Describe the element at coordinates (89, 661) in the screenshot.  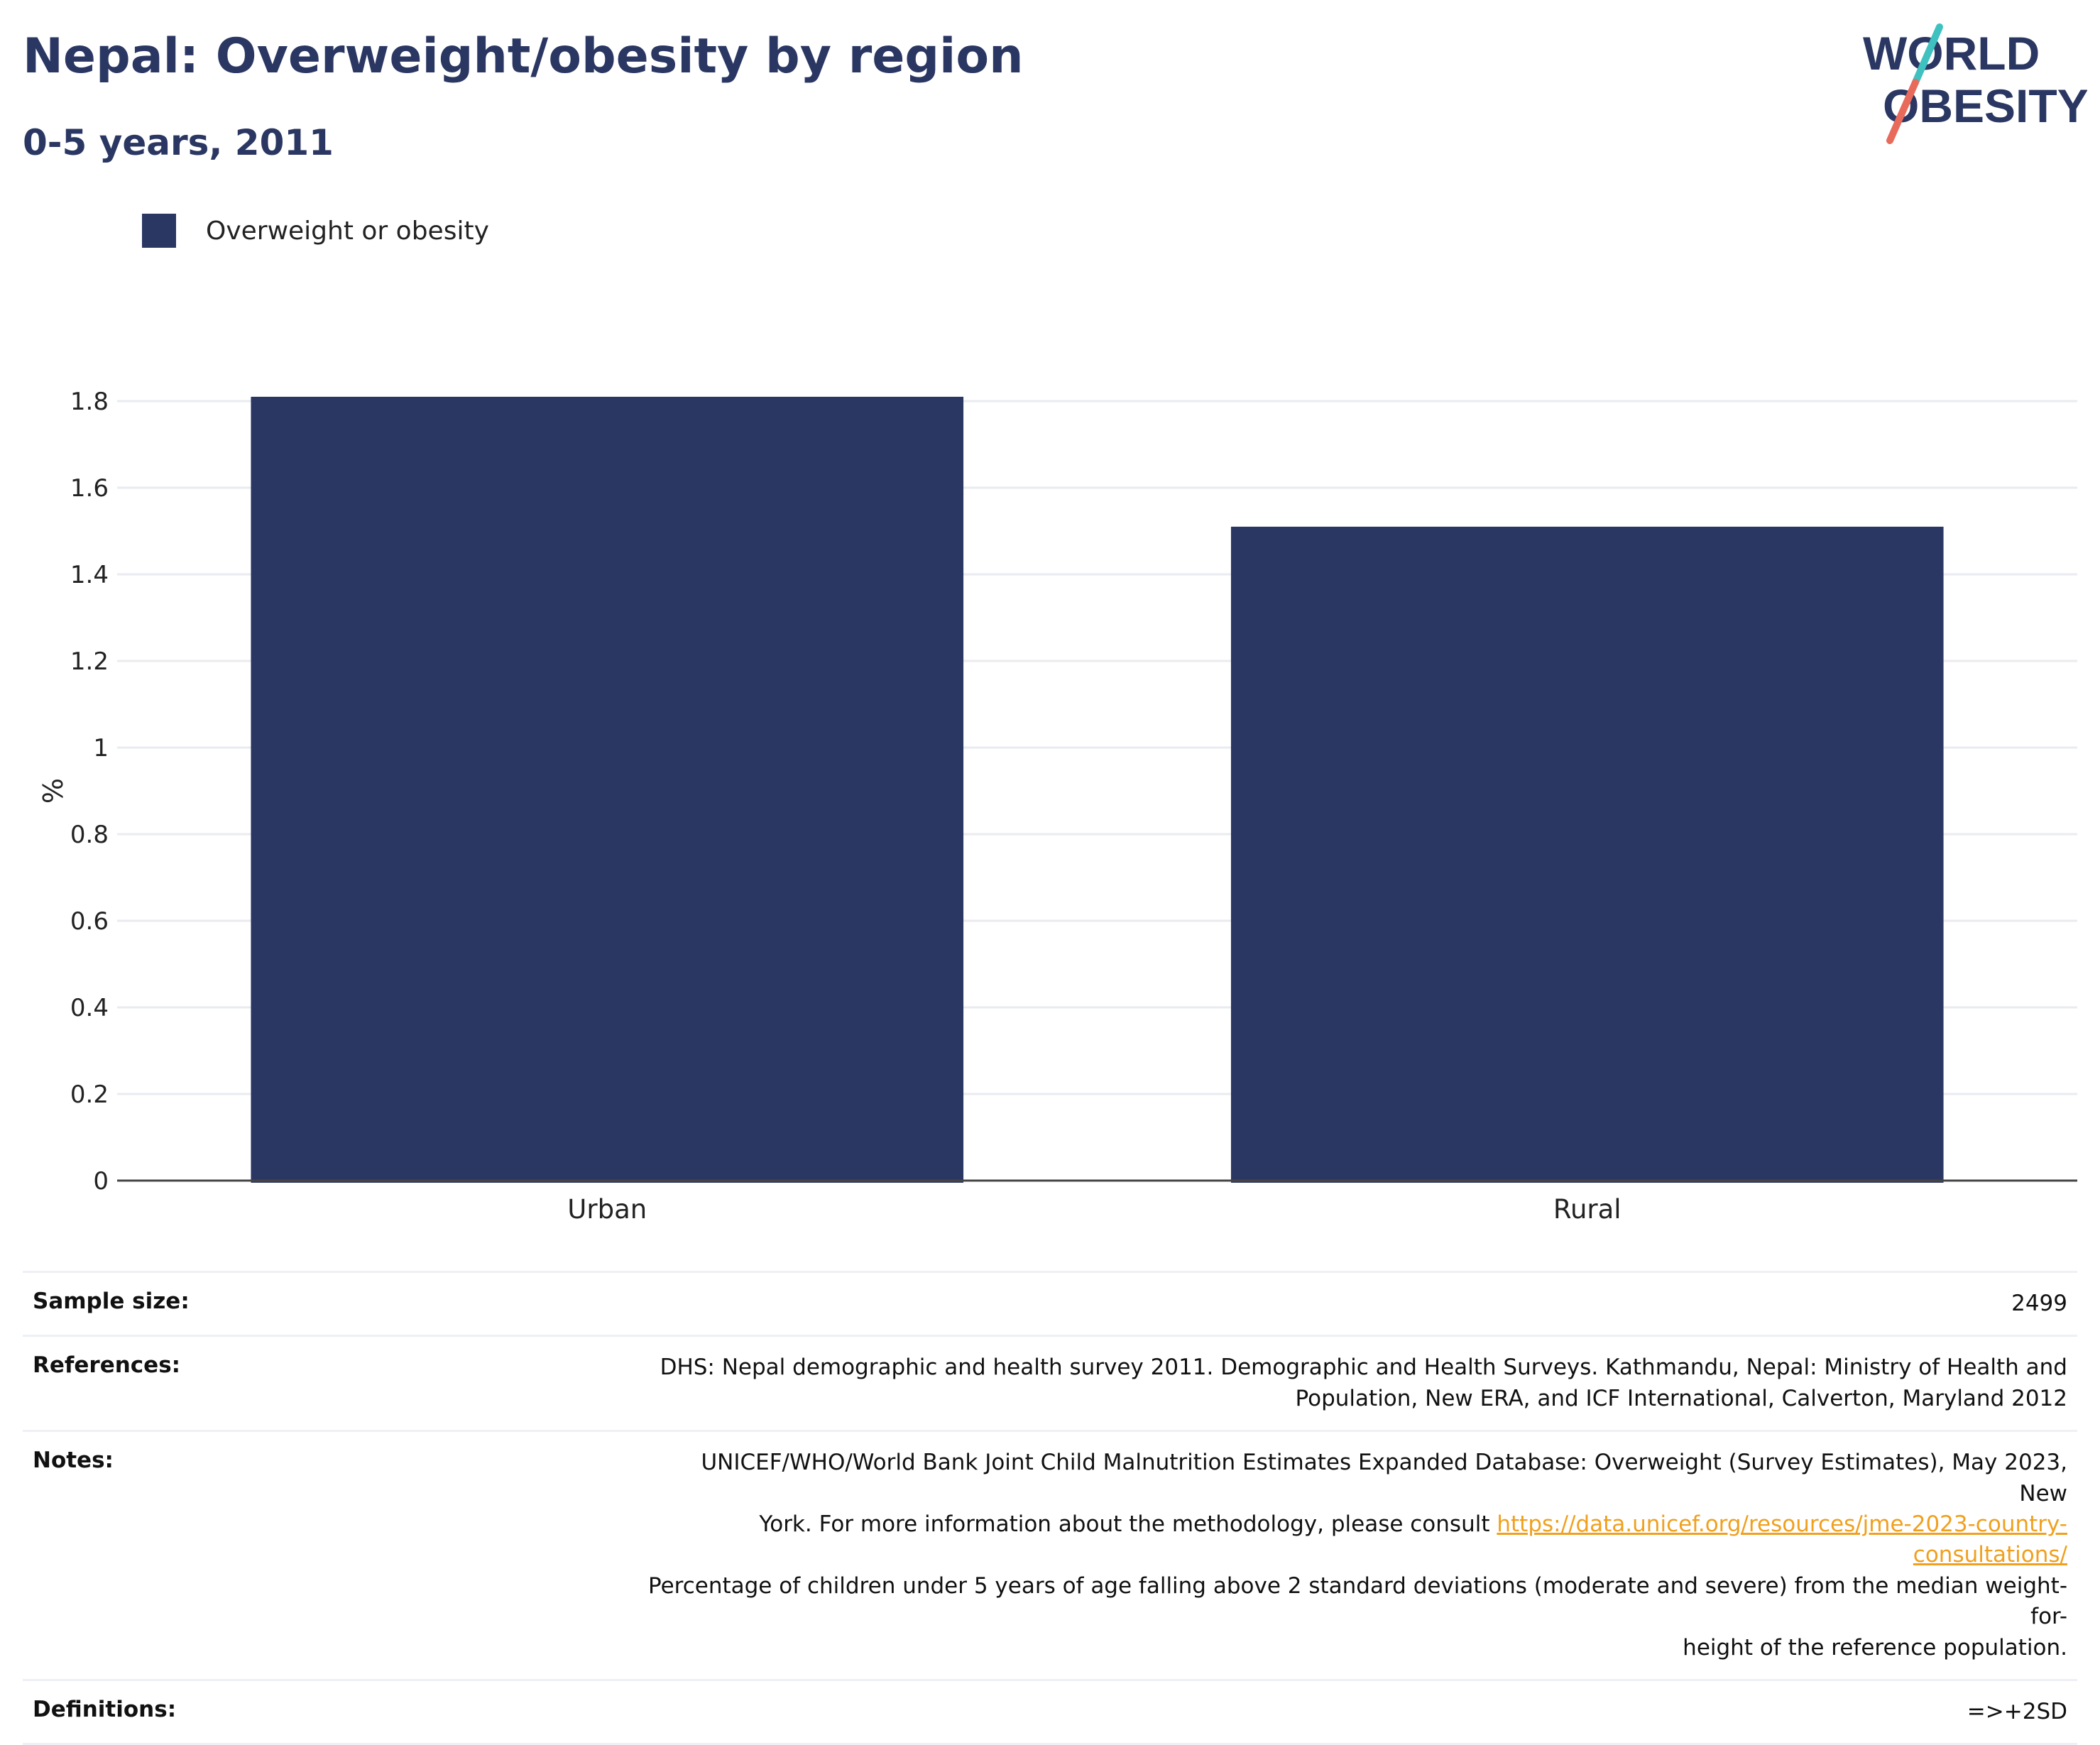
I see `y-tick-label: 1.2` at that location.